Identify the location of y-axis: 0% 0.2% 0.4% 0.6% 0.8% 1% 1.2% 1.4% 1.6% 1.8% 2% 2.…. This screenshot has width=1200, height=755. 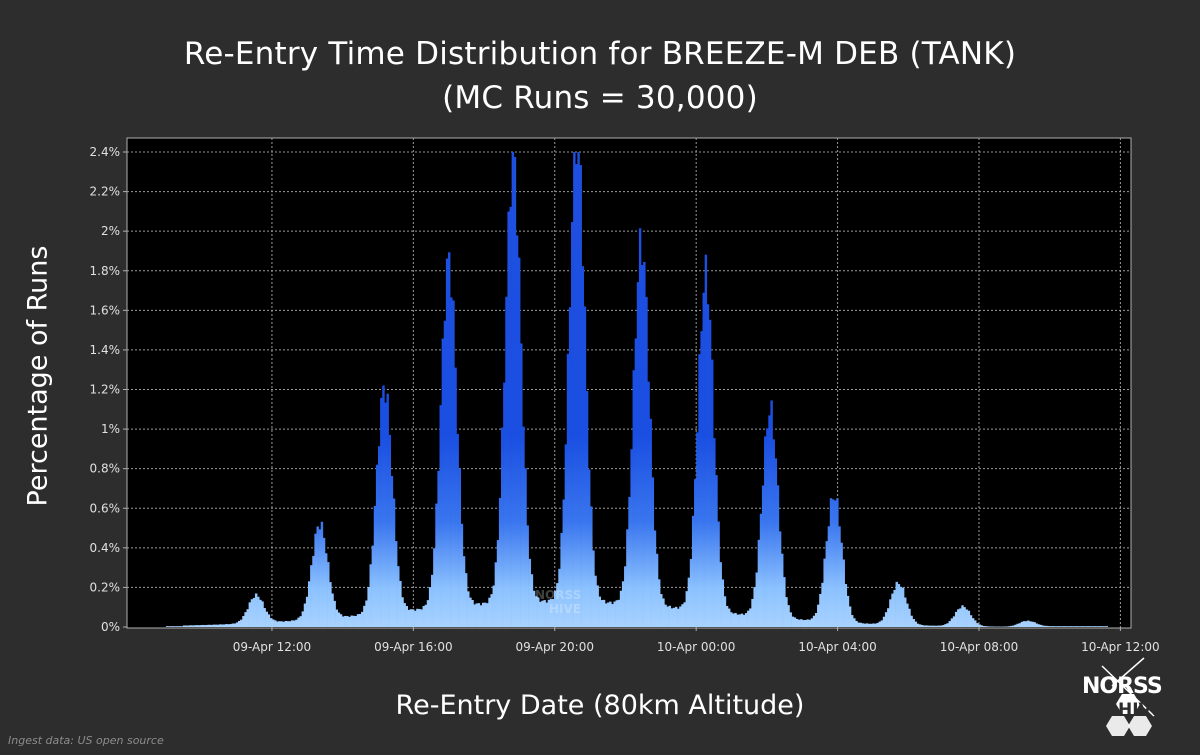
(108, 389).